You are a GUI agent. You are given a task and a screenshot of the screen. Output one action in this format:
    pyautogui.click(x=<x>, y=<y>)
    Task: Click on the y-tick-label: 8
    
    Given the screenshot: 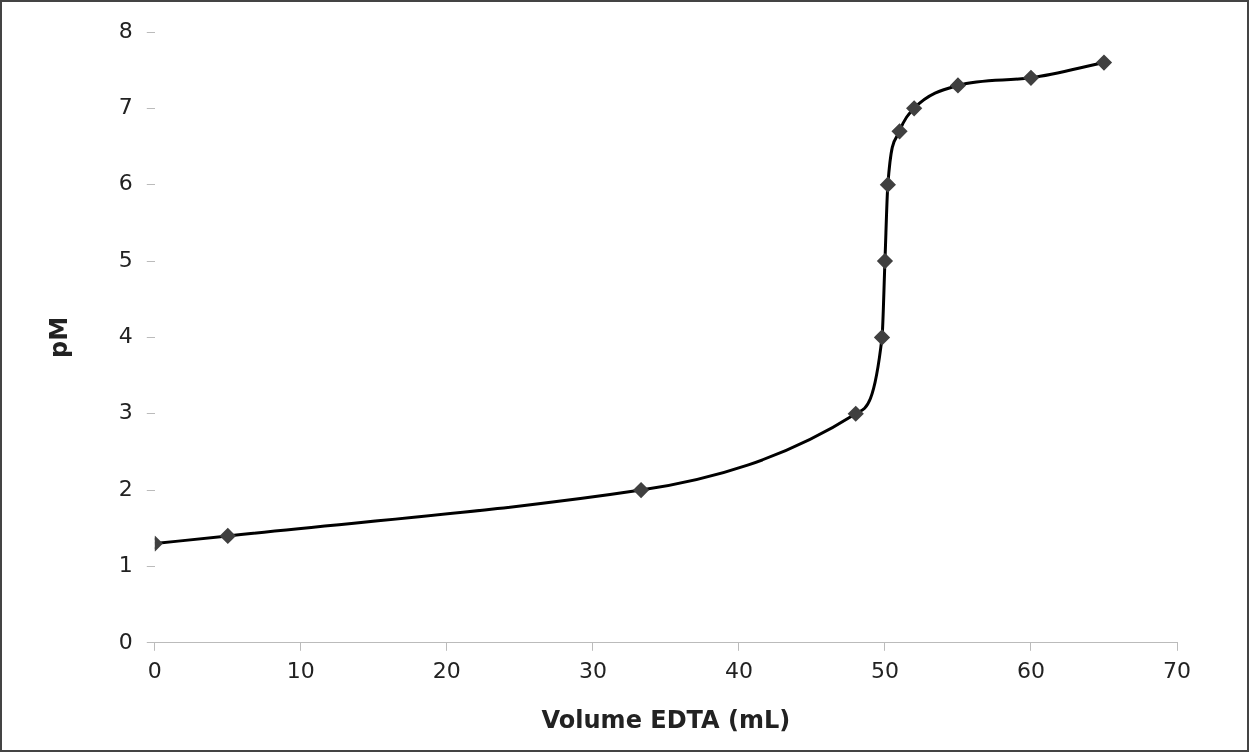 What is the action you would take?
    pyautogui.click(x=125, y=30)
    